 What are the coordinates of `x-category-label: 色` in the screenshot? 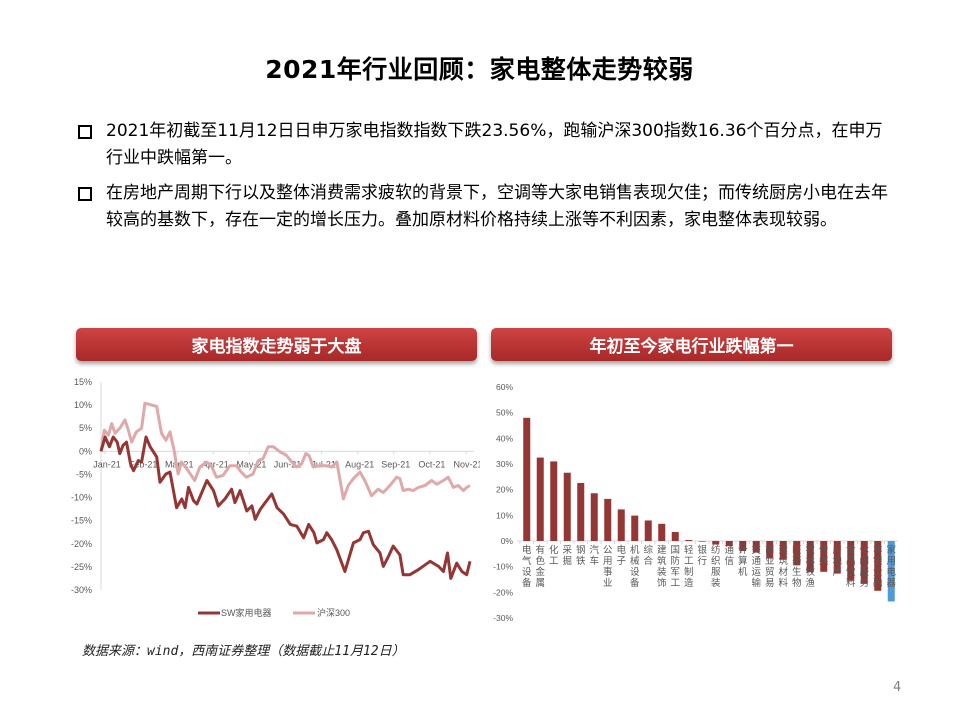 It's located at (540, 561).